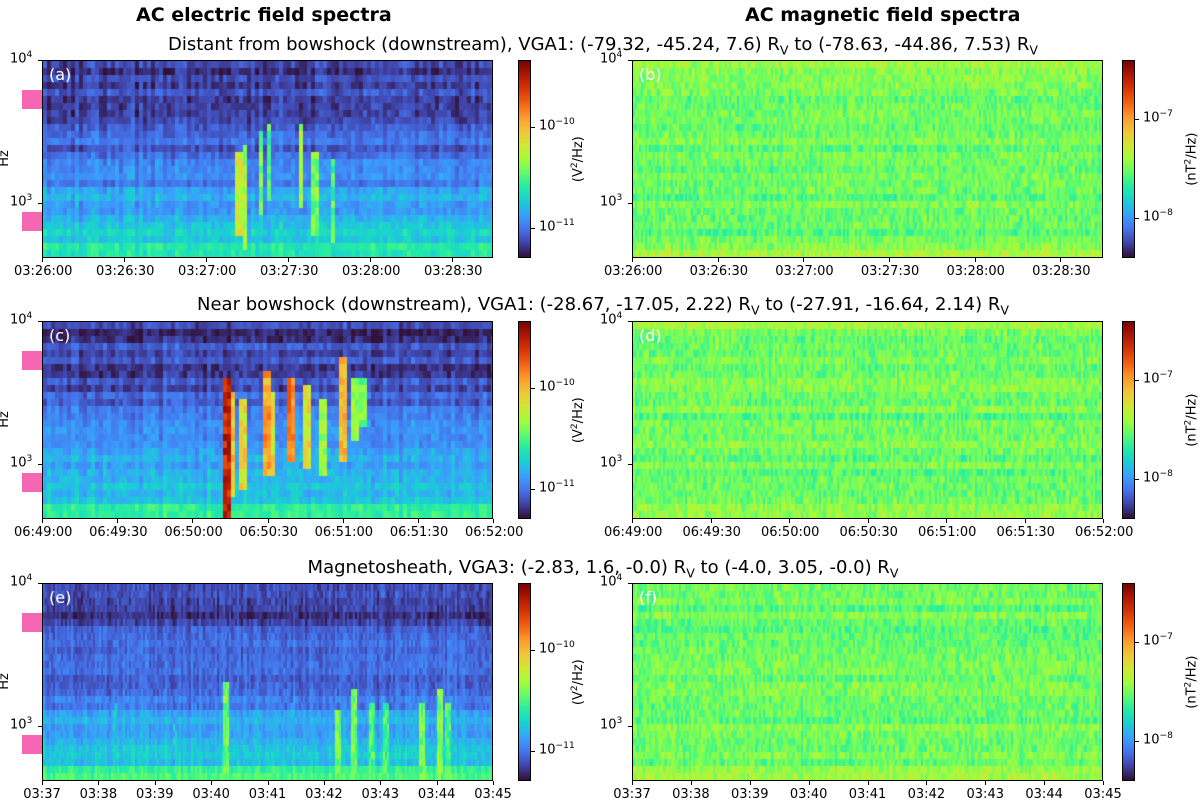 This screenshot has width=1200, height=804. I want to click on x-tick-label: 03:38, so click(691, 794).